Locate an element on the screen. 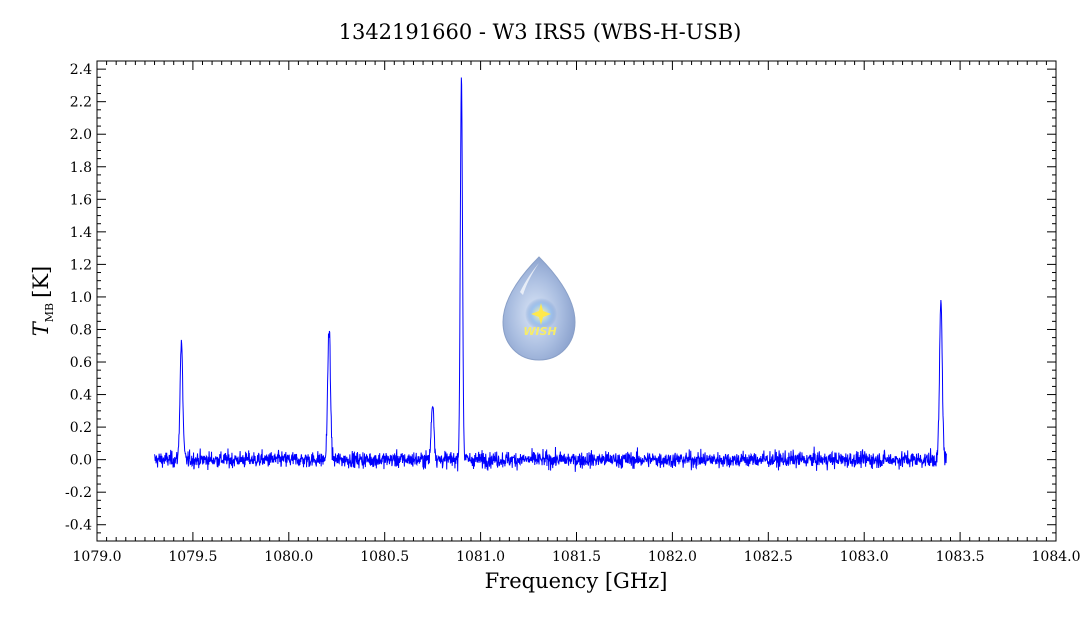 This screenshot has height=623, width=1080. y-tick-label: 0.8 is located at coordinates (81, 330).